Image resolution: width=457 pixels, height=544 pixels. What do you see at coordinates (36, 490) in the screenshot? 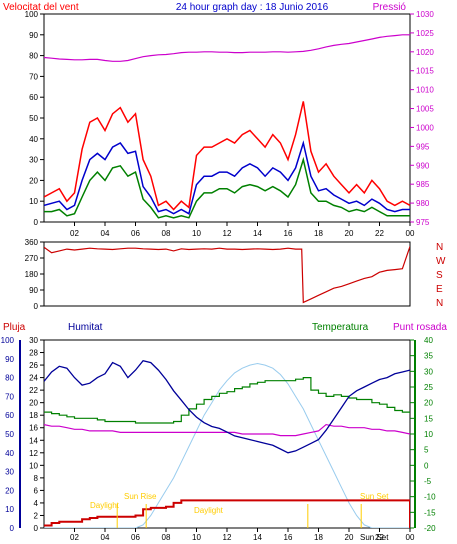
I see `rain-tick-label: 6` at bounding box center [36, 490].